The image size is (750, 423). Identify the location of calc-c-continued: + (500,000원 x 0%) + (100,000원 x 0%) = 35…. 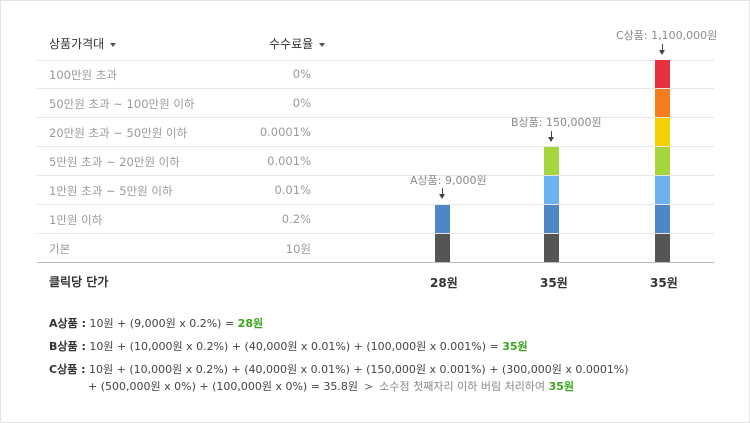
(331, 386).